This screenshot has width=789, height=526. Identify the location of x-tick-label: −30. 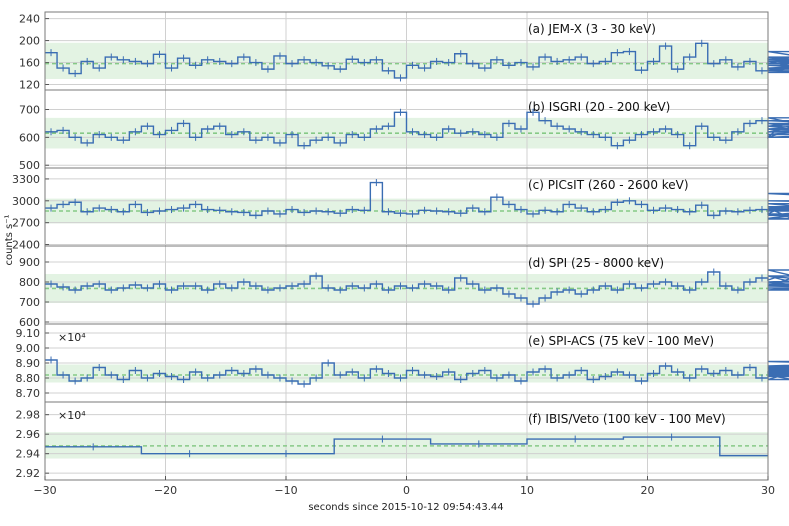
(44, 490).